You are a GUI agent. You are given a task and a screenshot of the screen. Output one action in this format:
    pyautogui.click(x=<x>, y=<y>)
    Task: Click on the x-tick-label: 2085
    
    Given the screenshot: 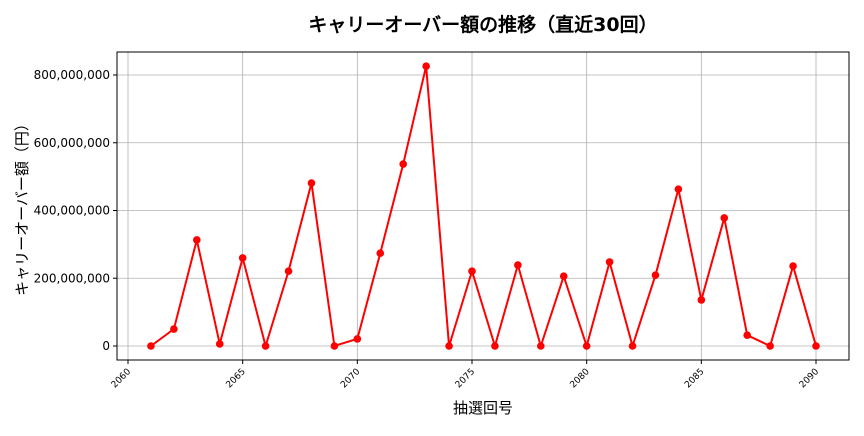 What is the action you would take?
    pyautogui.click(x=694, y=378)
    